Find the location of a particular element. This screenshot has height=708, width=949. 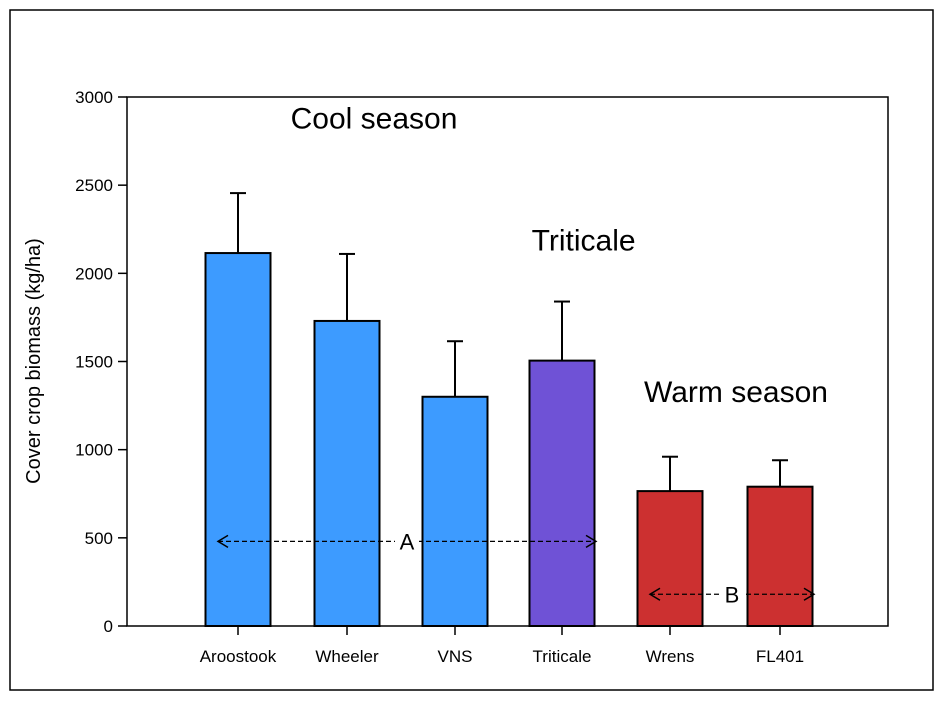

y-tick-label: 3000 is located at coordinates (94, 97).